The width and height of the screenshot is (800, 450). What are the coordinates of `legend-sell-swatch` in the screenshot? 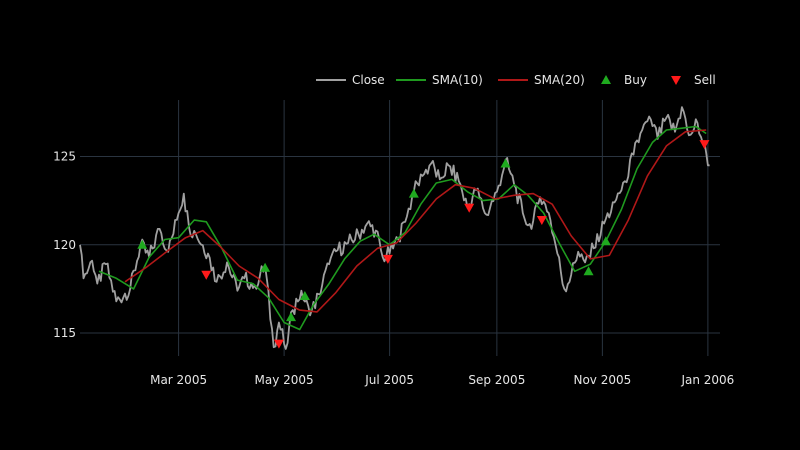 It's located at (676, 80).